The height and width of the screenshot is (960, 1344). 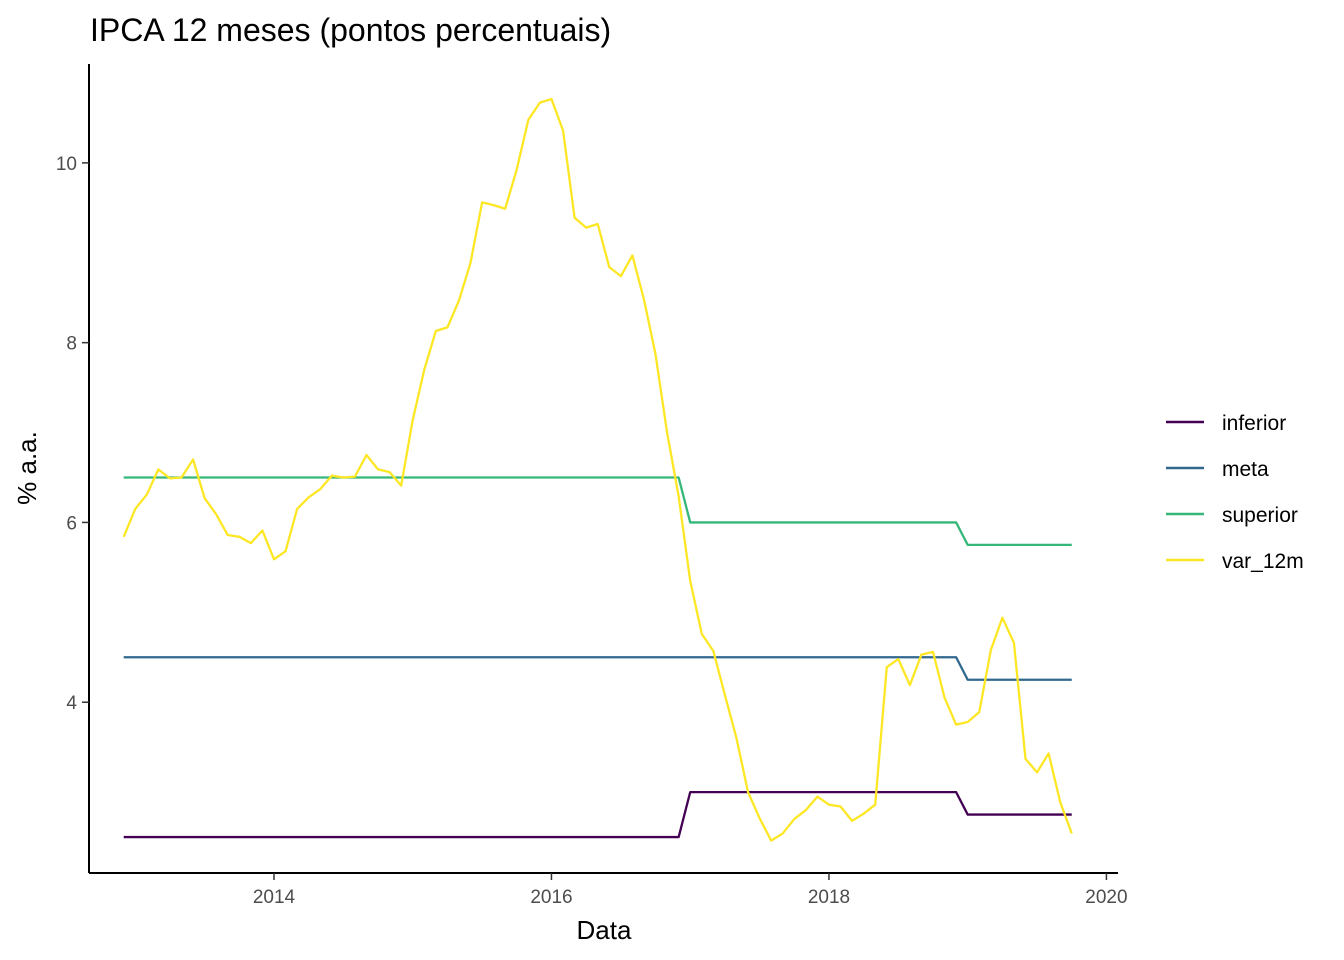 I want to click on x-axis-title: Data, so click(x=604, y=930).